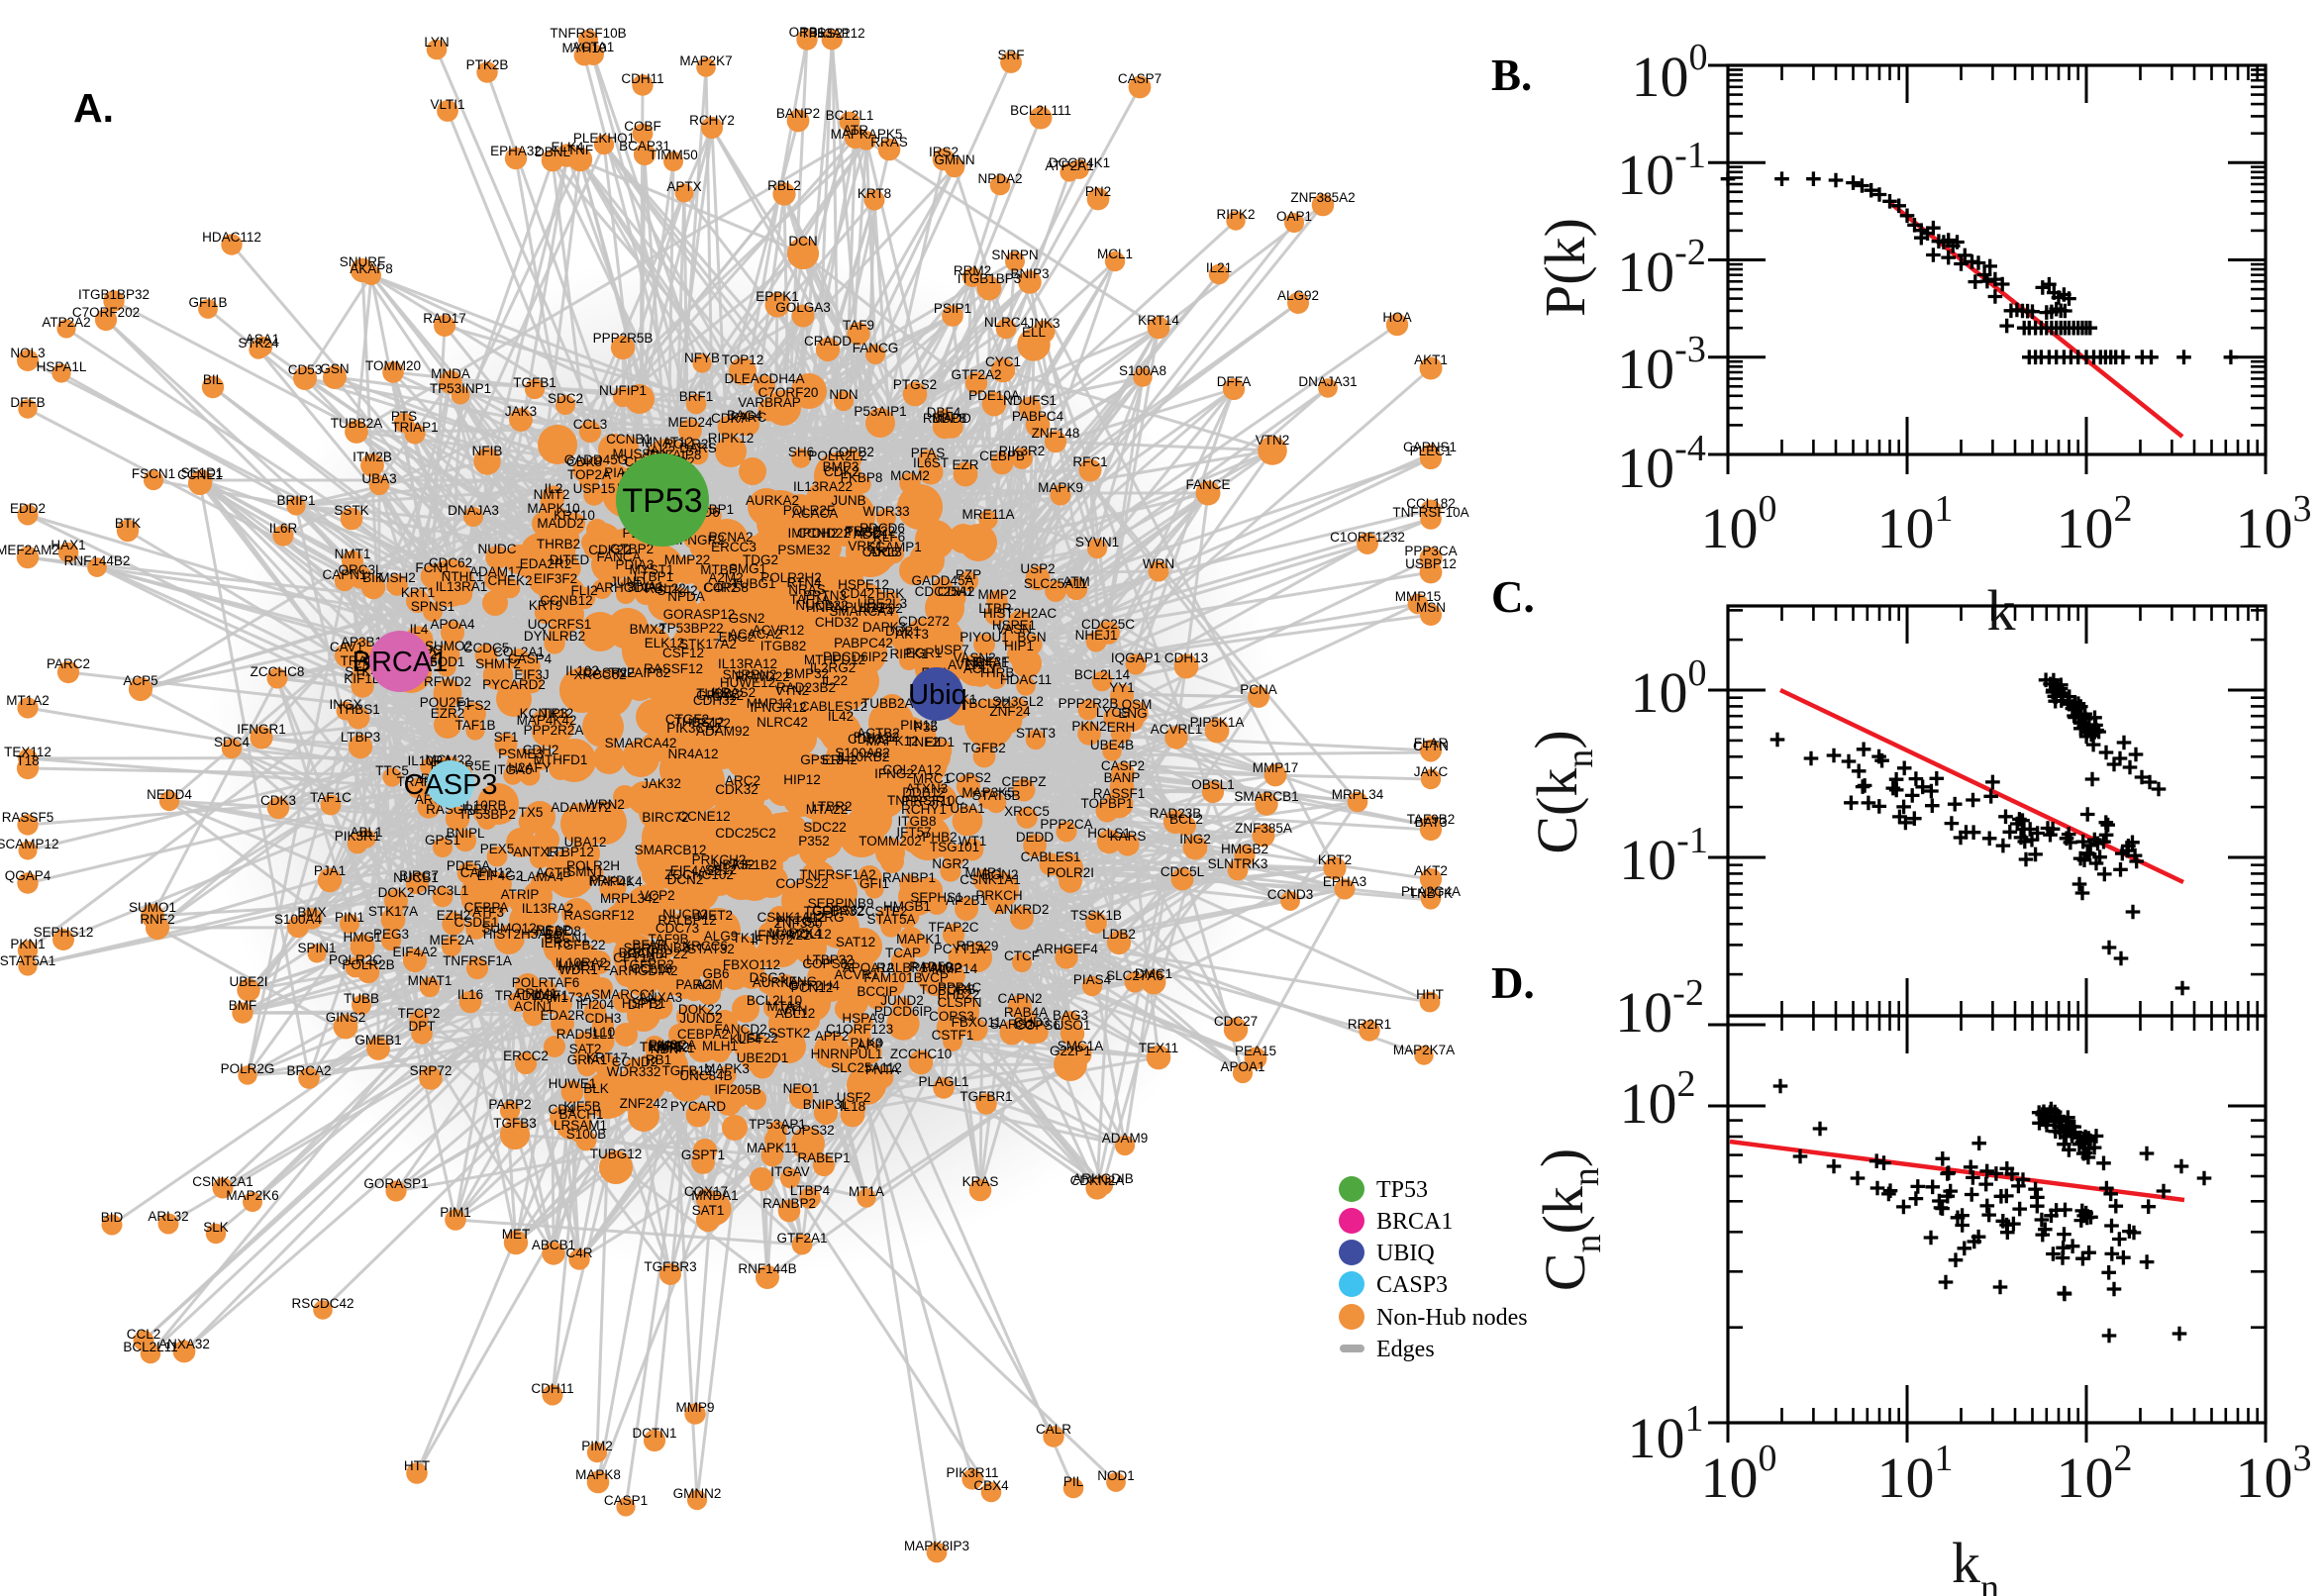  I want to click on svg-text: MMP2, so click(997, 594).